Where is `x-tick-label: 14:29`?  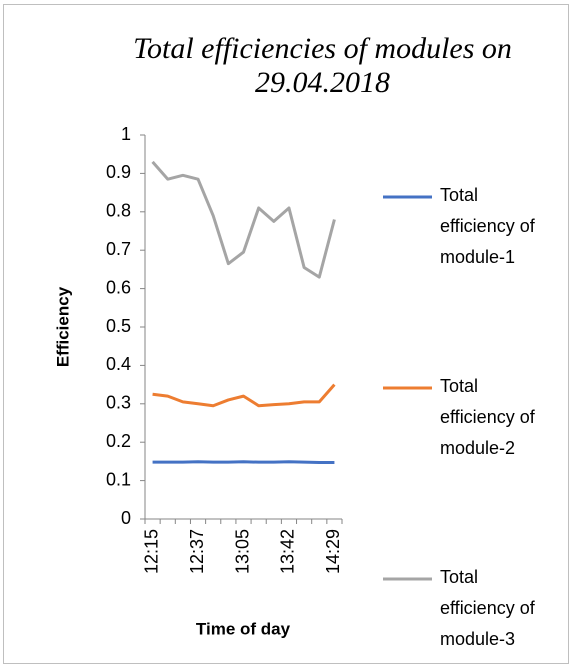
x-tick-label: 14:29 is located at coordinates (333, 551).